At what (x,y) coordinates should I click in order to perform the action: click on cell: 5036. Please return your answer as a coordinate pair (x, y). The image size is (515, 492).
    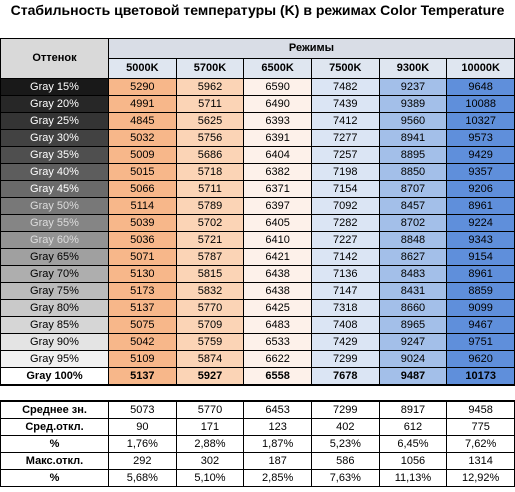
    Looking at the image, I should click on (142, 240).